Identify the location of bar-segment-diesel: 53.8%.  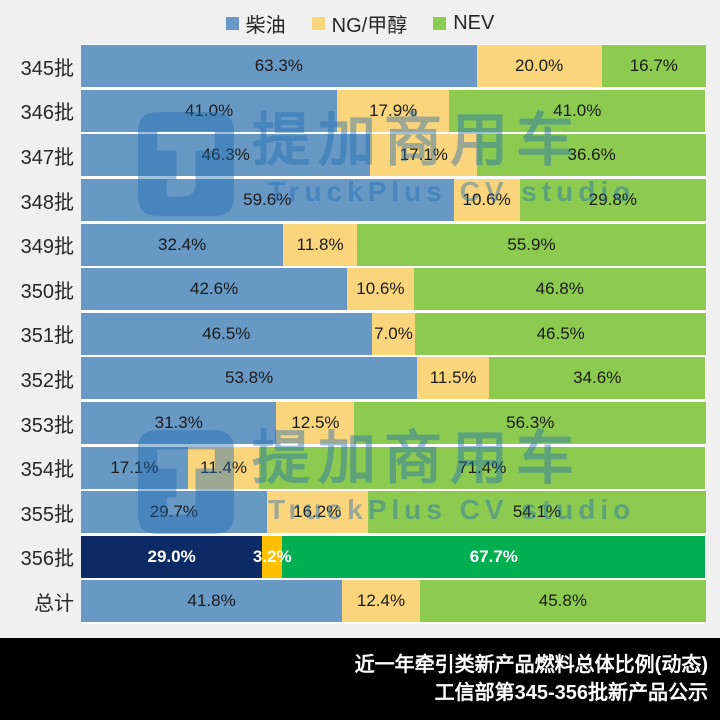
(249, 378).